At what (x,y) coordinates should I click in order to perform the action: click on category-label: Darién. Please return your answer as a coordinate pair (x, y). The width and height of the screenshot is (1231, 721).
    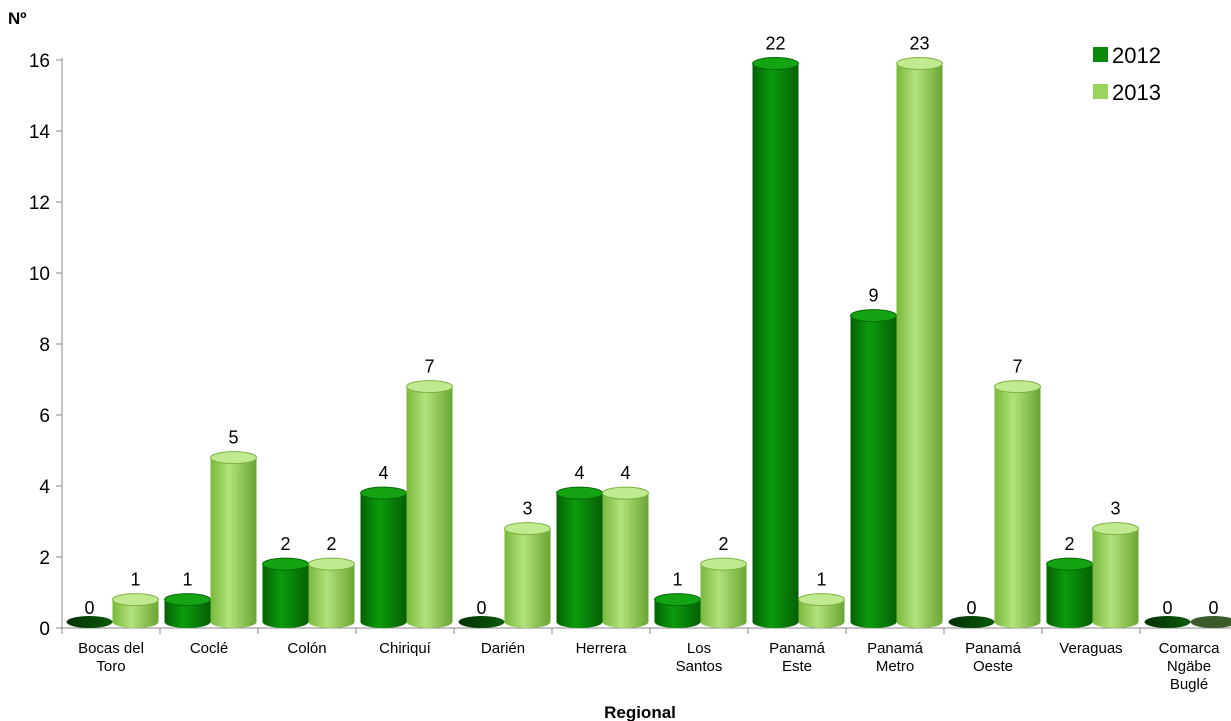
    Looking at the image, I should click on (503, 648).